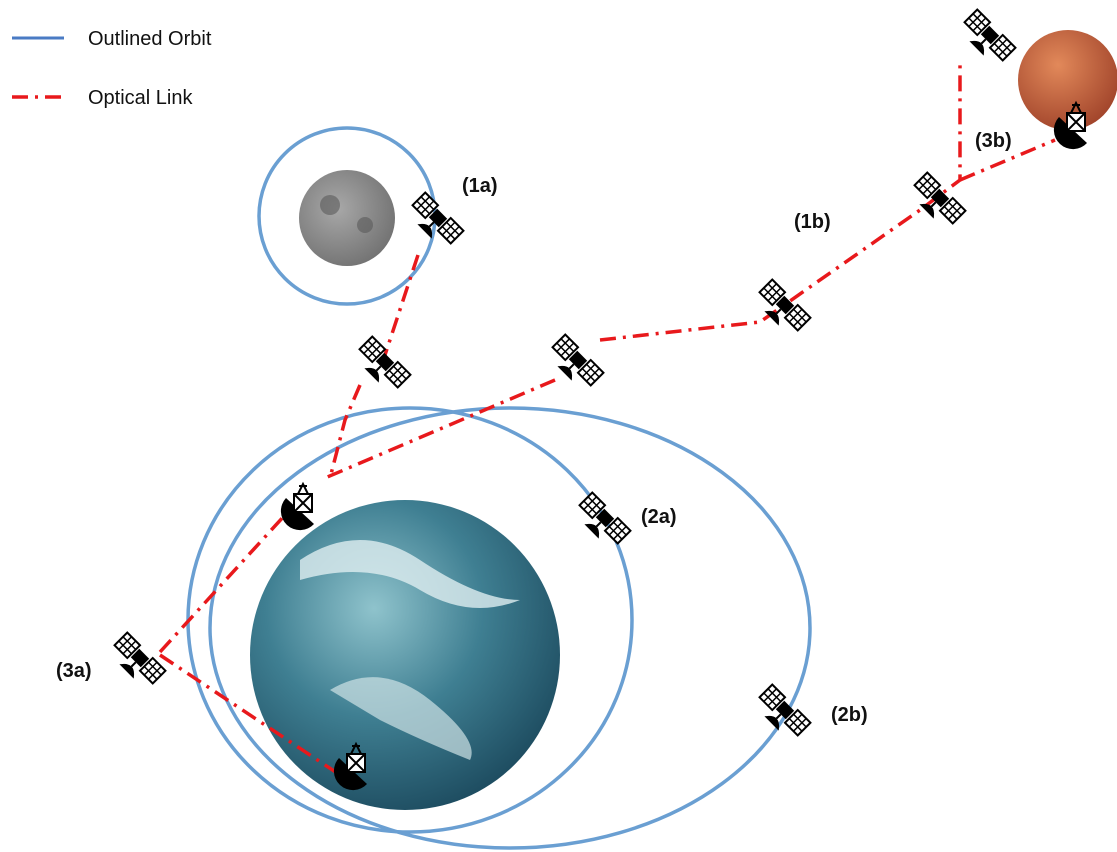 Image resolution: width=1117 pixels, height=852 pixels. I want to click on legend-label: Optical Link, so click(140, 98).